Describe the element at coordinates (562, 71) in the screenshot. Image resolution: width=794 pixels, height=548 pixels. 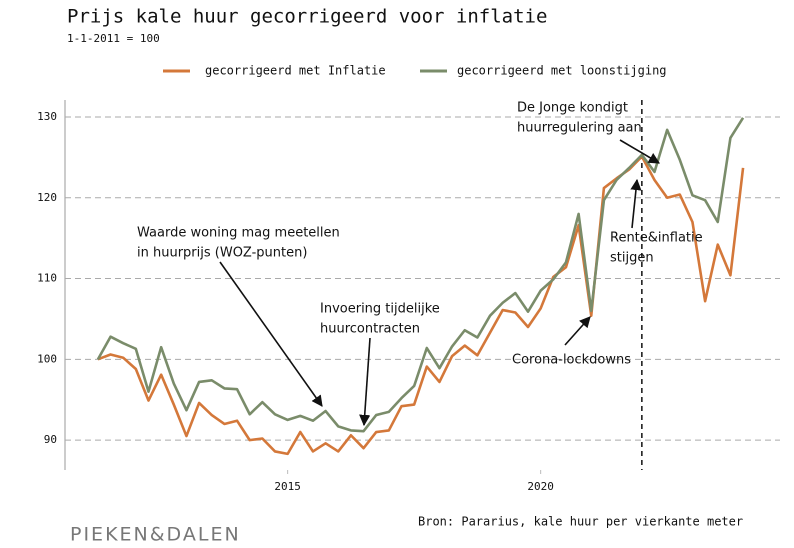
I see `legend-label: gecorrigeerd met loonstijging` at that location.